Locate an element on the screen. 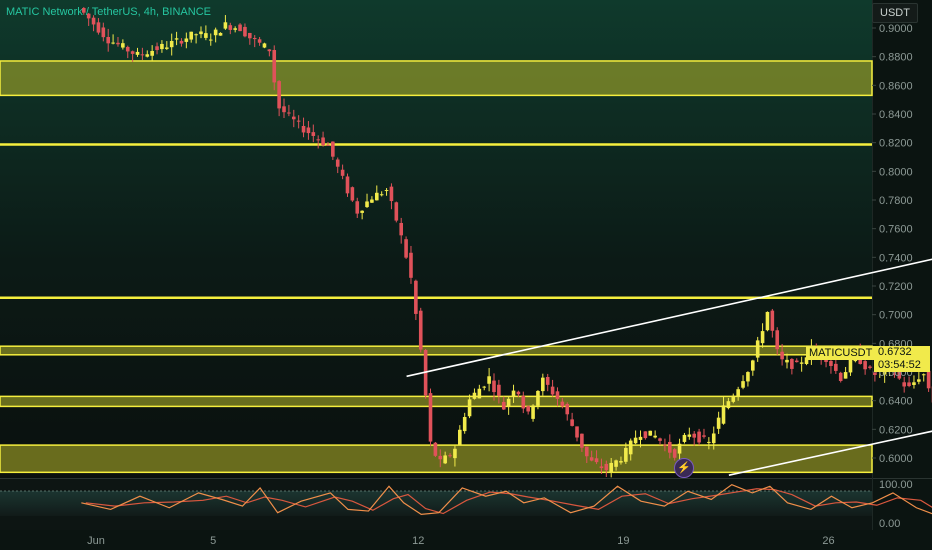 The height and width of the screenshot is (550, 932). oscillator-slow-line is located at coordinates (508, 501).